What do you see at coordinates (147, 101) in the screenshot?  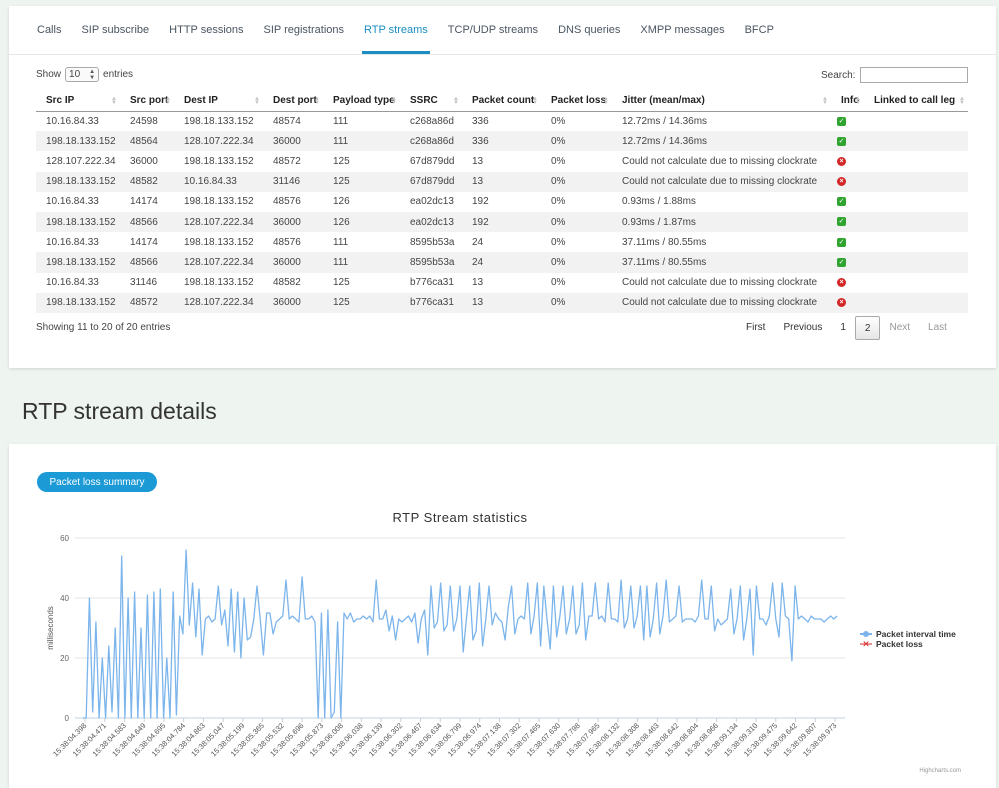 I see `column-header-src-port: Src port ▲ ▼` at bounding box center [147, 101].